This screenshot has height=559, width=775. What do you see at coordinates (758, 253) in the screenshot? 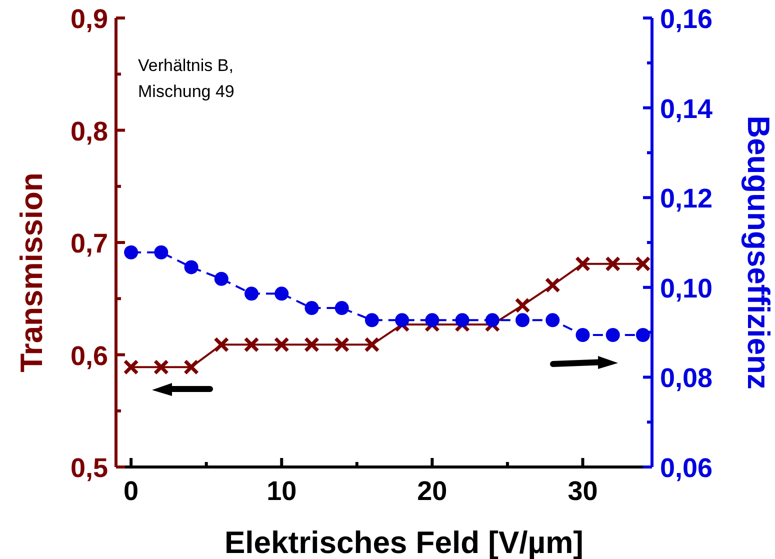
I see `y2-axis-title: Beugungseffizienz` at bounding box center [758, 253].